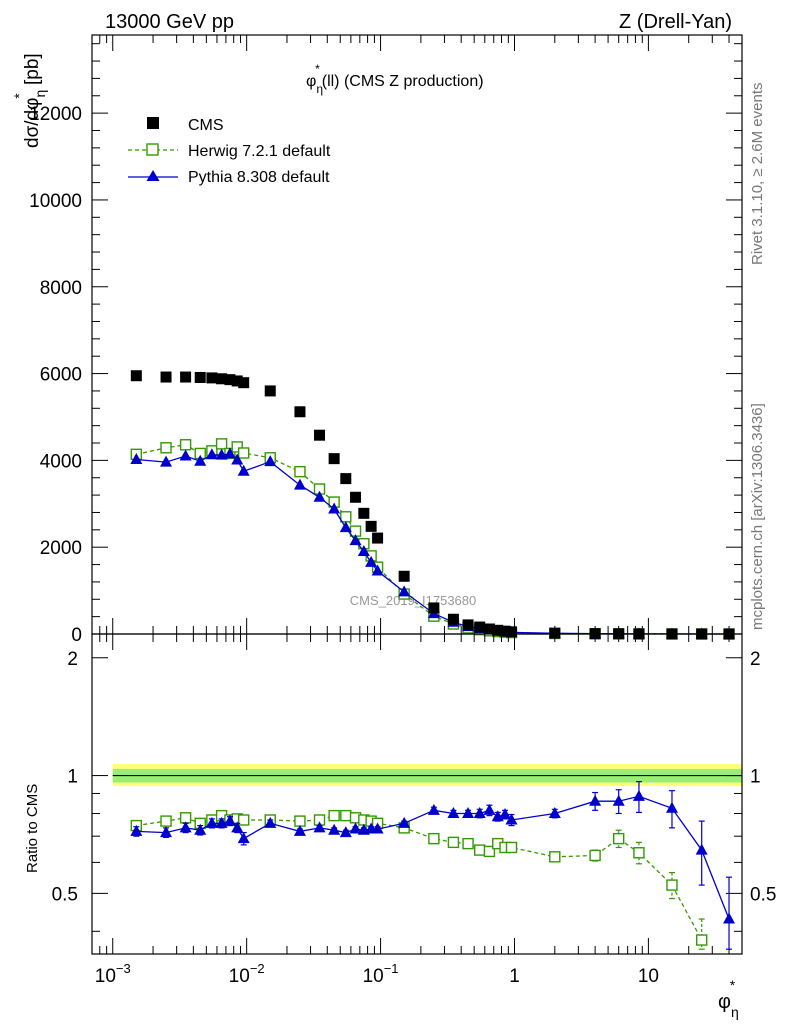  What do you see at coordinates (55, 114) in the screenshot?
I see `y-tick-label: 12000` at bounding box center [55, 114].